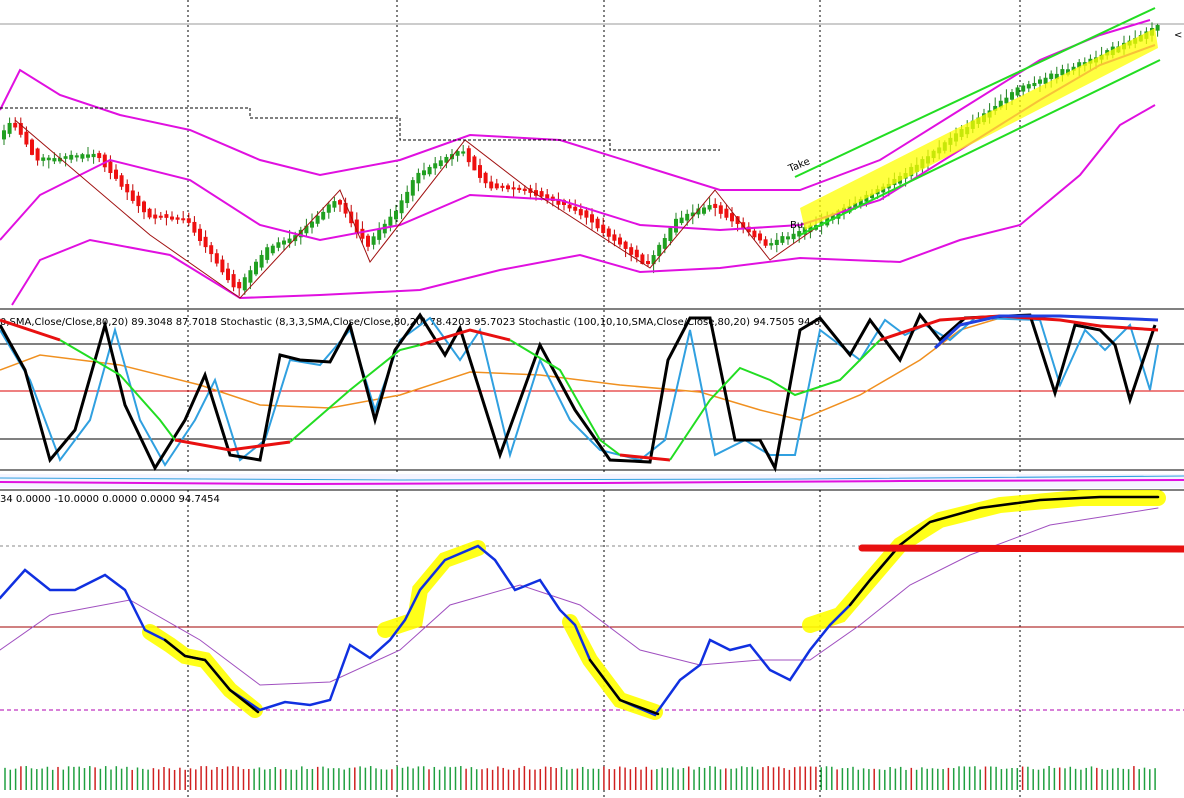 The image size is (1184, 798). I want to click on annotation: Bu, so click(796, 225).